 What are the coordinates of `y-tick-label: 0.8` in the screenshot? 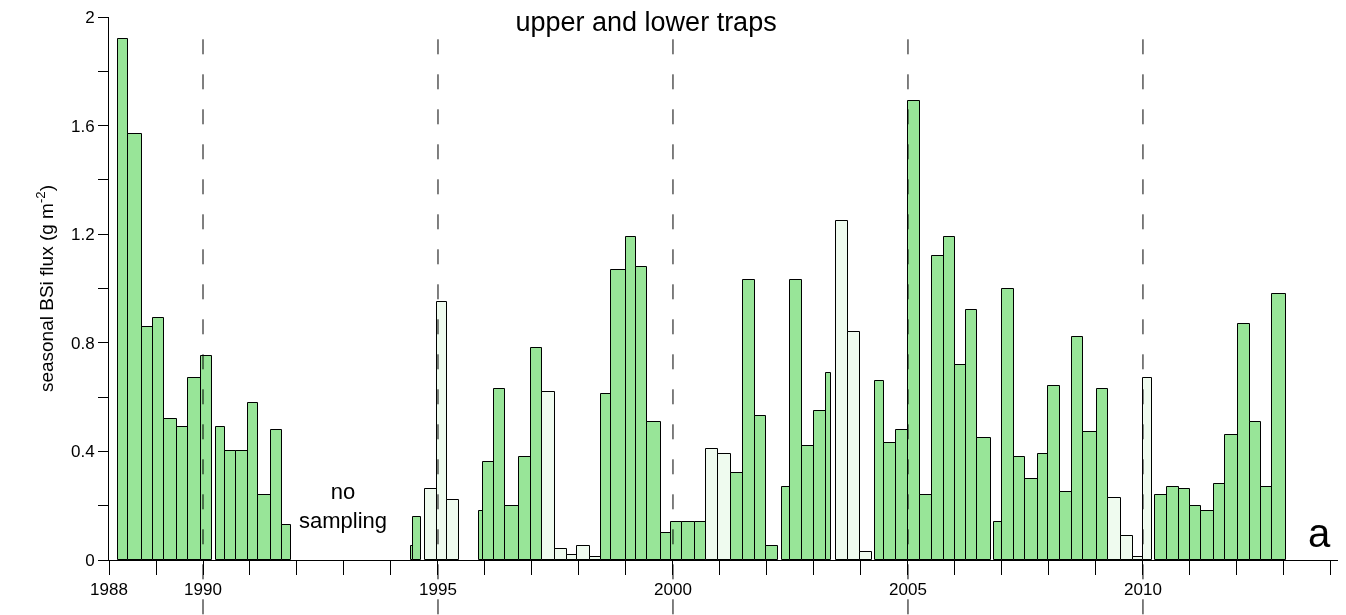 It's located at (82, 343).